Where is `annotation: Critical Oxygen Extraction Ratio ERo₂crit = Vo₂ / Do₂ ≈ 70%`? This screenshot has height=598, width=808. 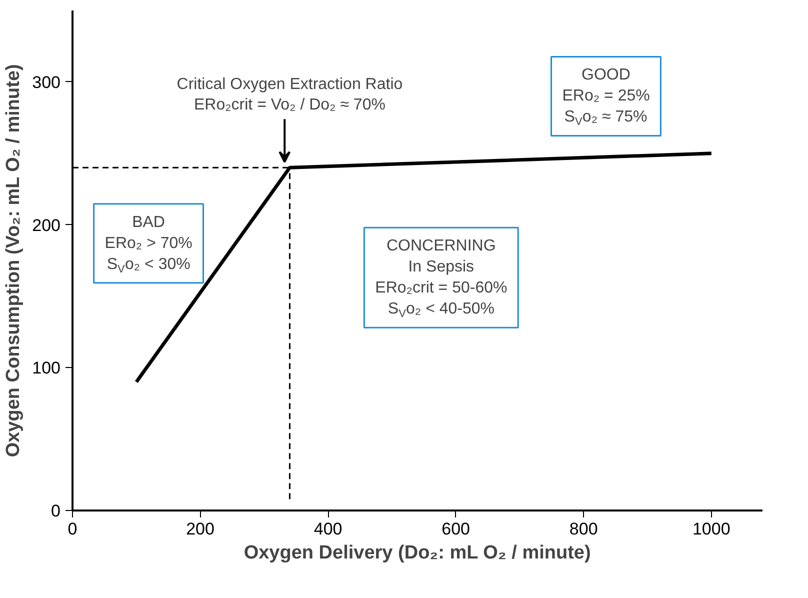
annotation: Critical Oxygen Extraction Ratio ERo₂crit = Vo₂ / Do₂ ≈ 70% is located at coordinates (289, 95).